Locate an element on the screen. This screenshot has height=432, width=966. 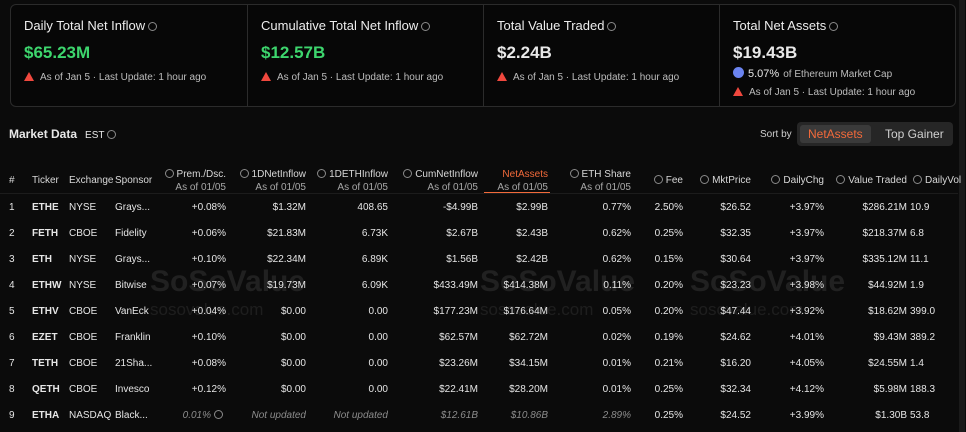
column-header-text: Prem./Dsc. is located at coordinates (201, 174).